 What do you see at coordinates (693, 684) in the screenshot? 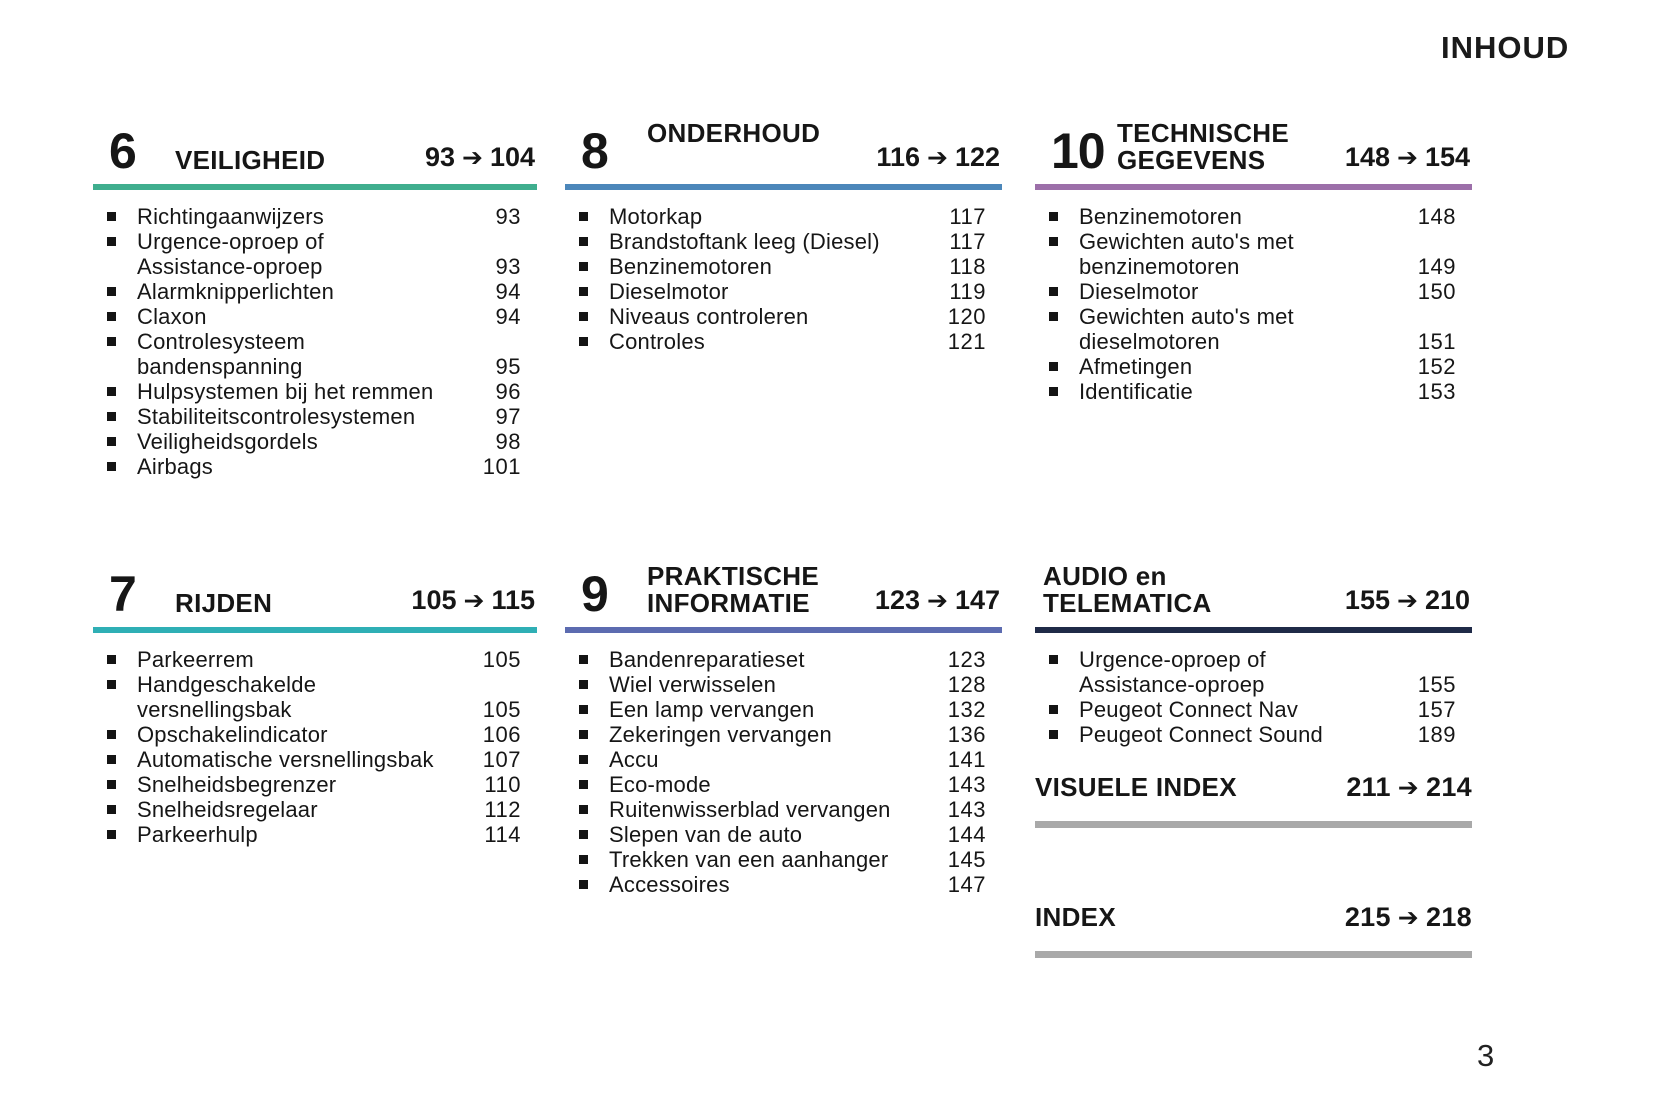
I see `item-label: Wiel verwisselen` at bounding box center [693, 684].